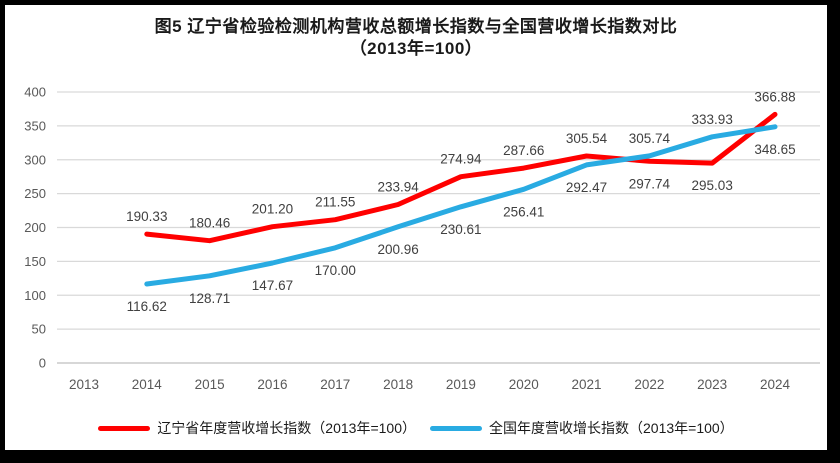 The width and height of the screenshot is (840, 463). I want to click on data-label: 292.47, so click(586, 187).